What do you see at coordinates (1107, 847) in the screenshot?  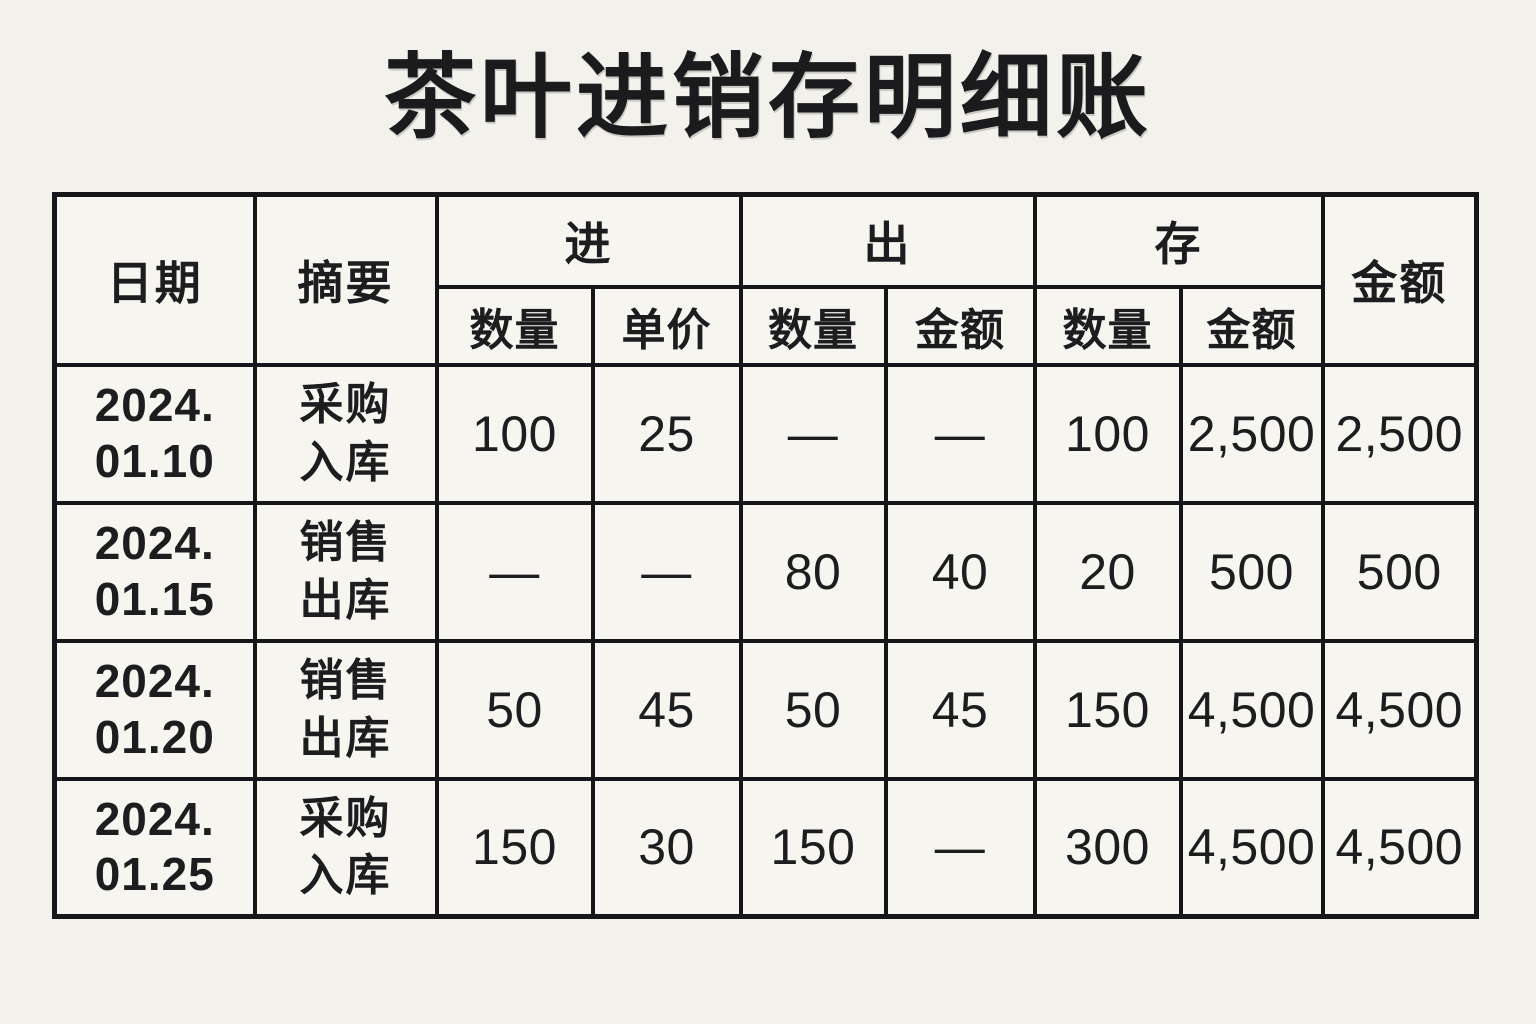 I see `cell-stock-qty: 300` at bounding box center [1107, 847].